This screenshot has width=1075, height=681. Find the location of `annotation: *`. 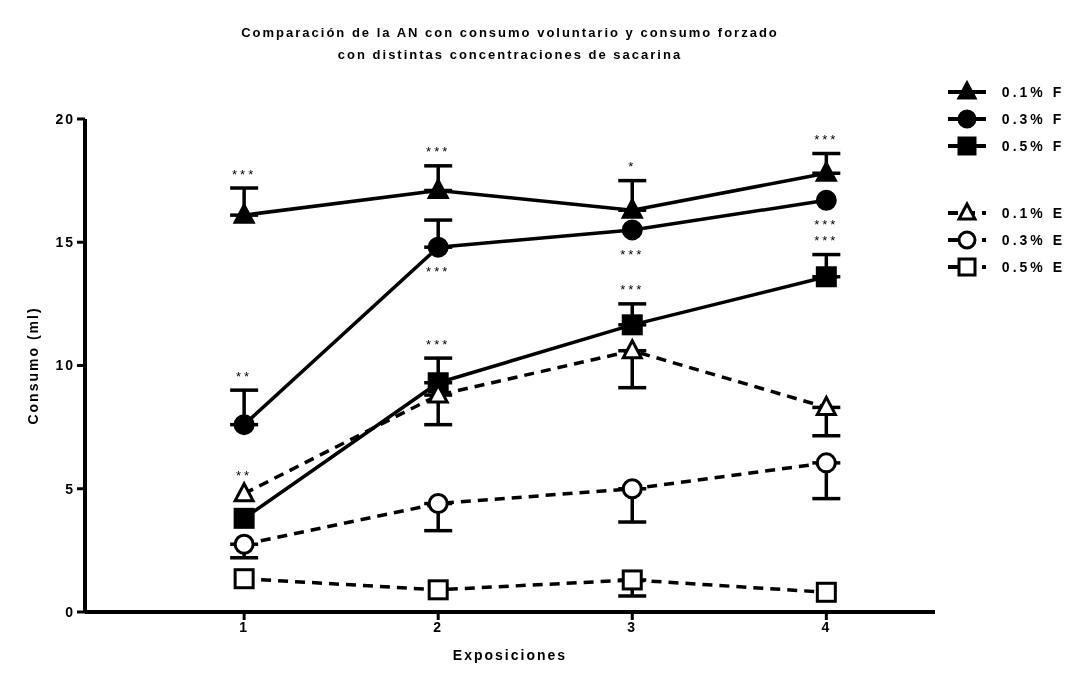

annotation: * is located at coordinates (632, 167).